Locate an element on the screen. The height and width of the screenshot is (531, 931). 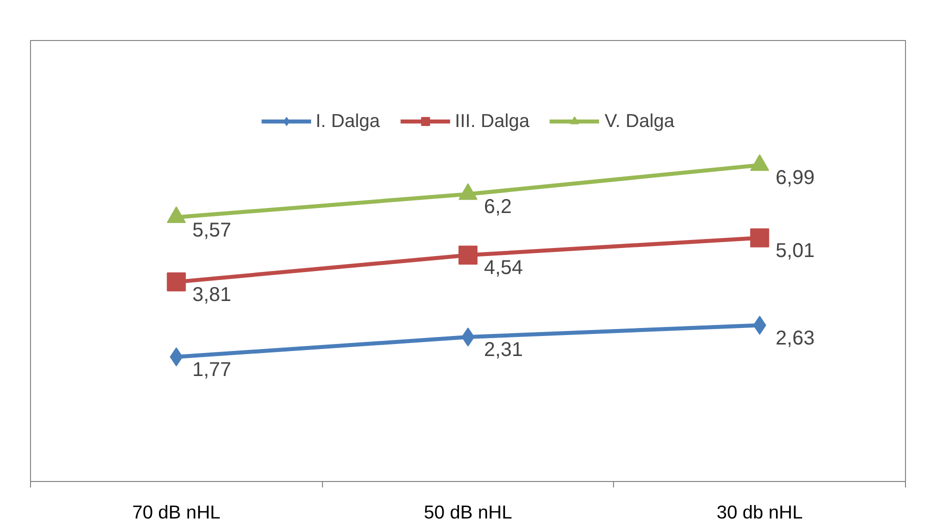
data-label: 6,2 is located at coordinates (498, 207).